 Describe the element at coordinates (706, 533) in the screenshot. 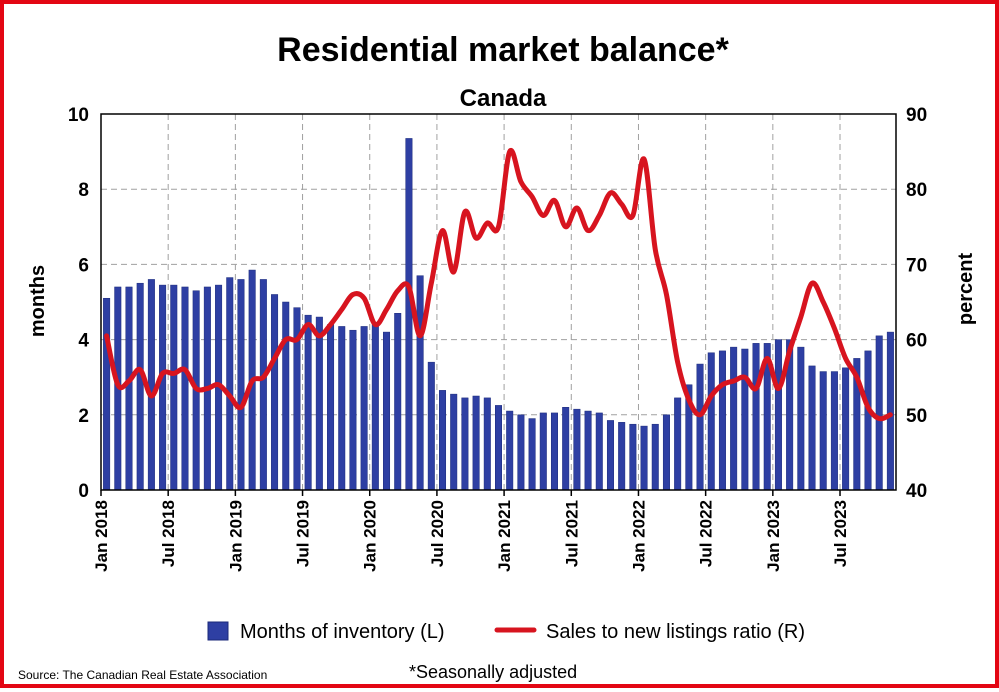

I see `x-tick-label: Jul 2022` at that location.